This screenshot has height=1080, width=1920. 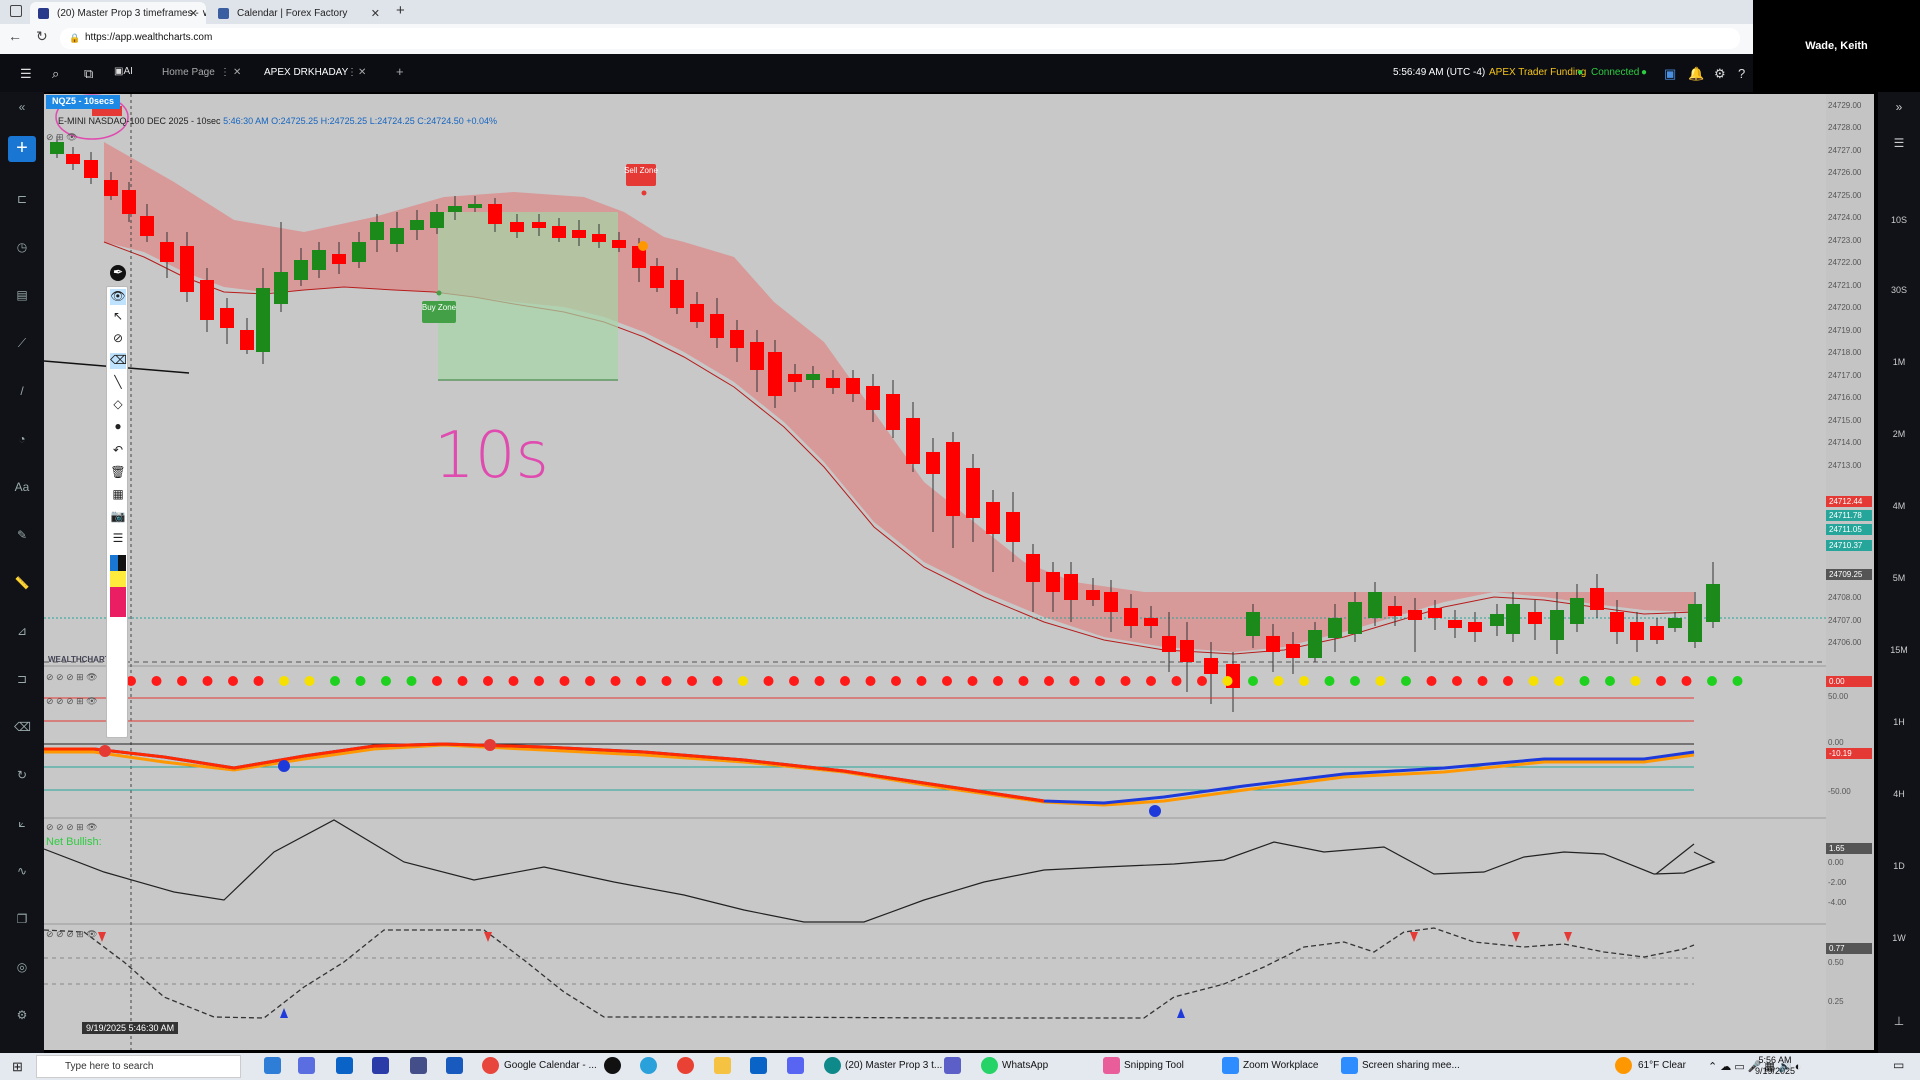 What do you see at coordinates (1281, 1065) in the screenshot?
I see `taskbar-zoom-workplace: Zoom Workplace` at bounding box center [1281, 1065].